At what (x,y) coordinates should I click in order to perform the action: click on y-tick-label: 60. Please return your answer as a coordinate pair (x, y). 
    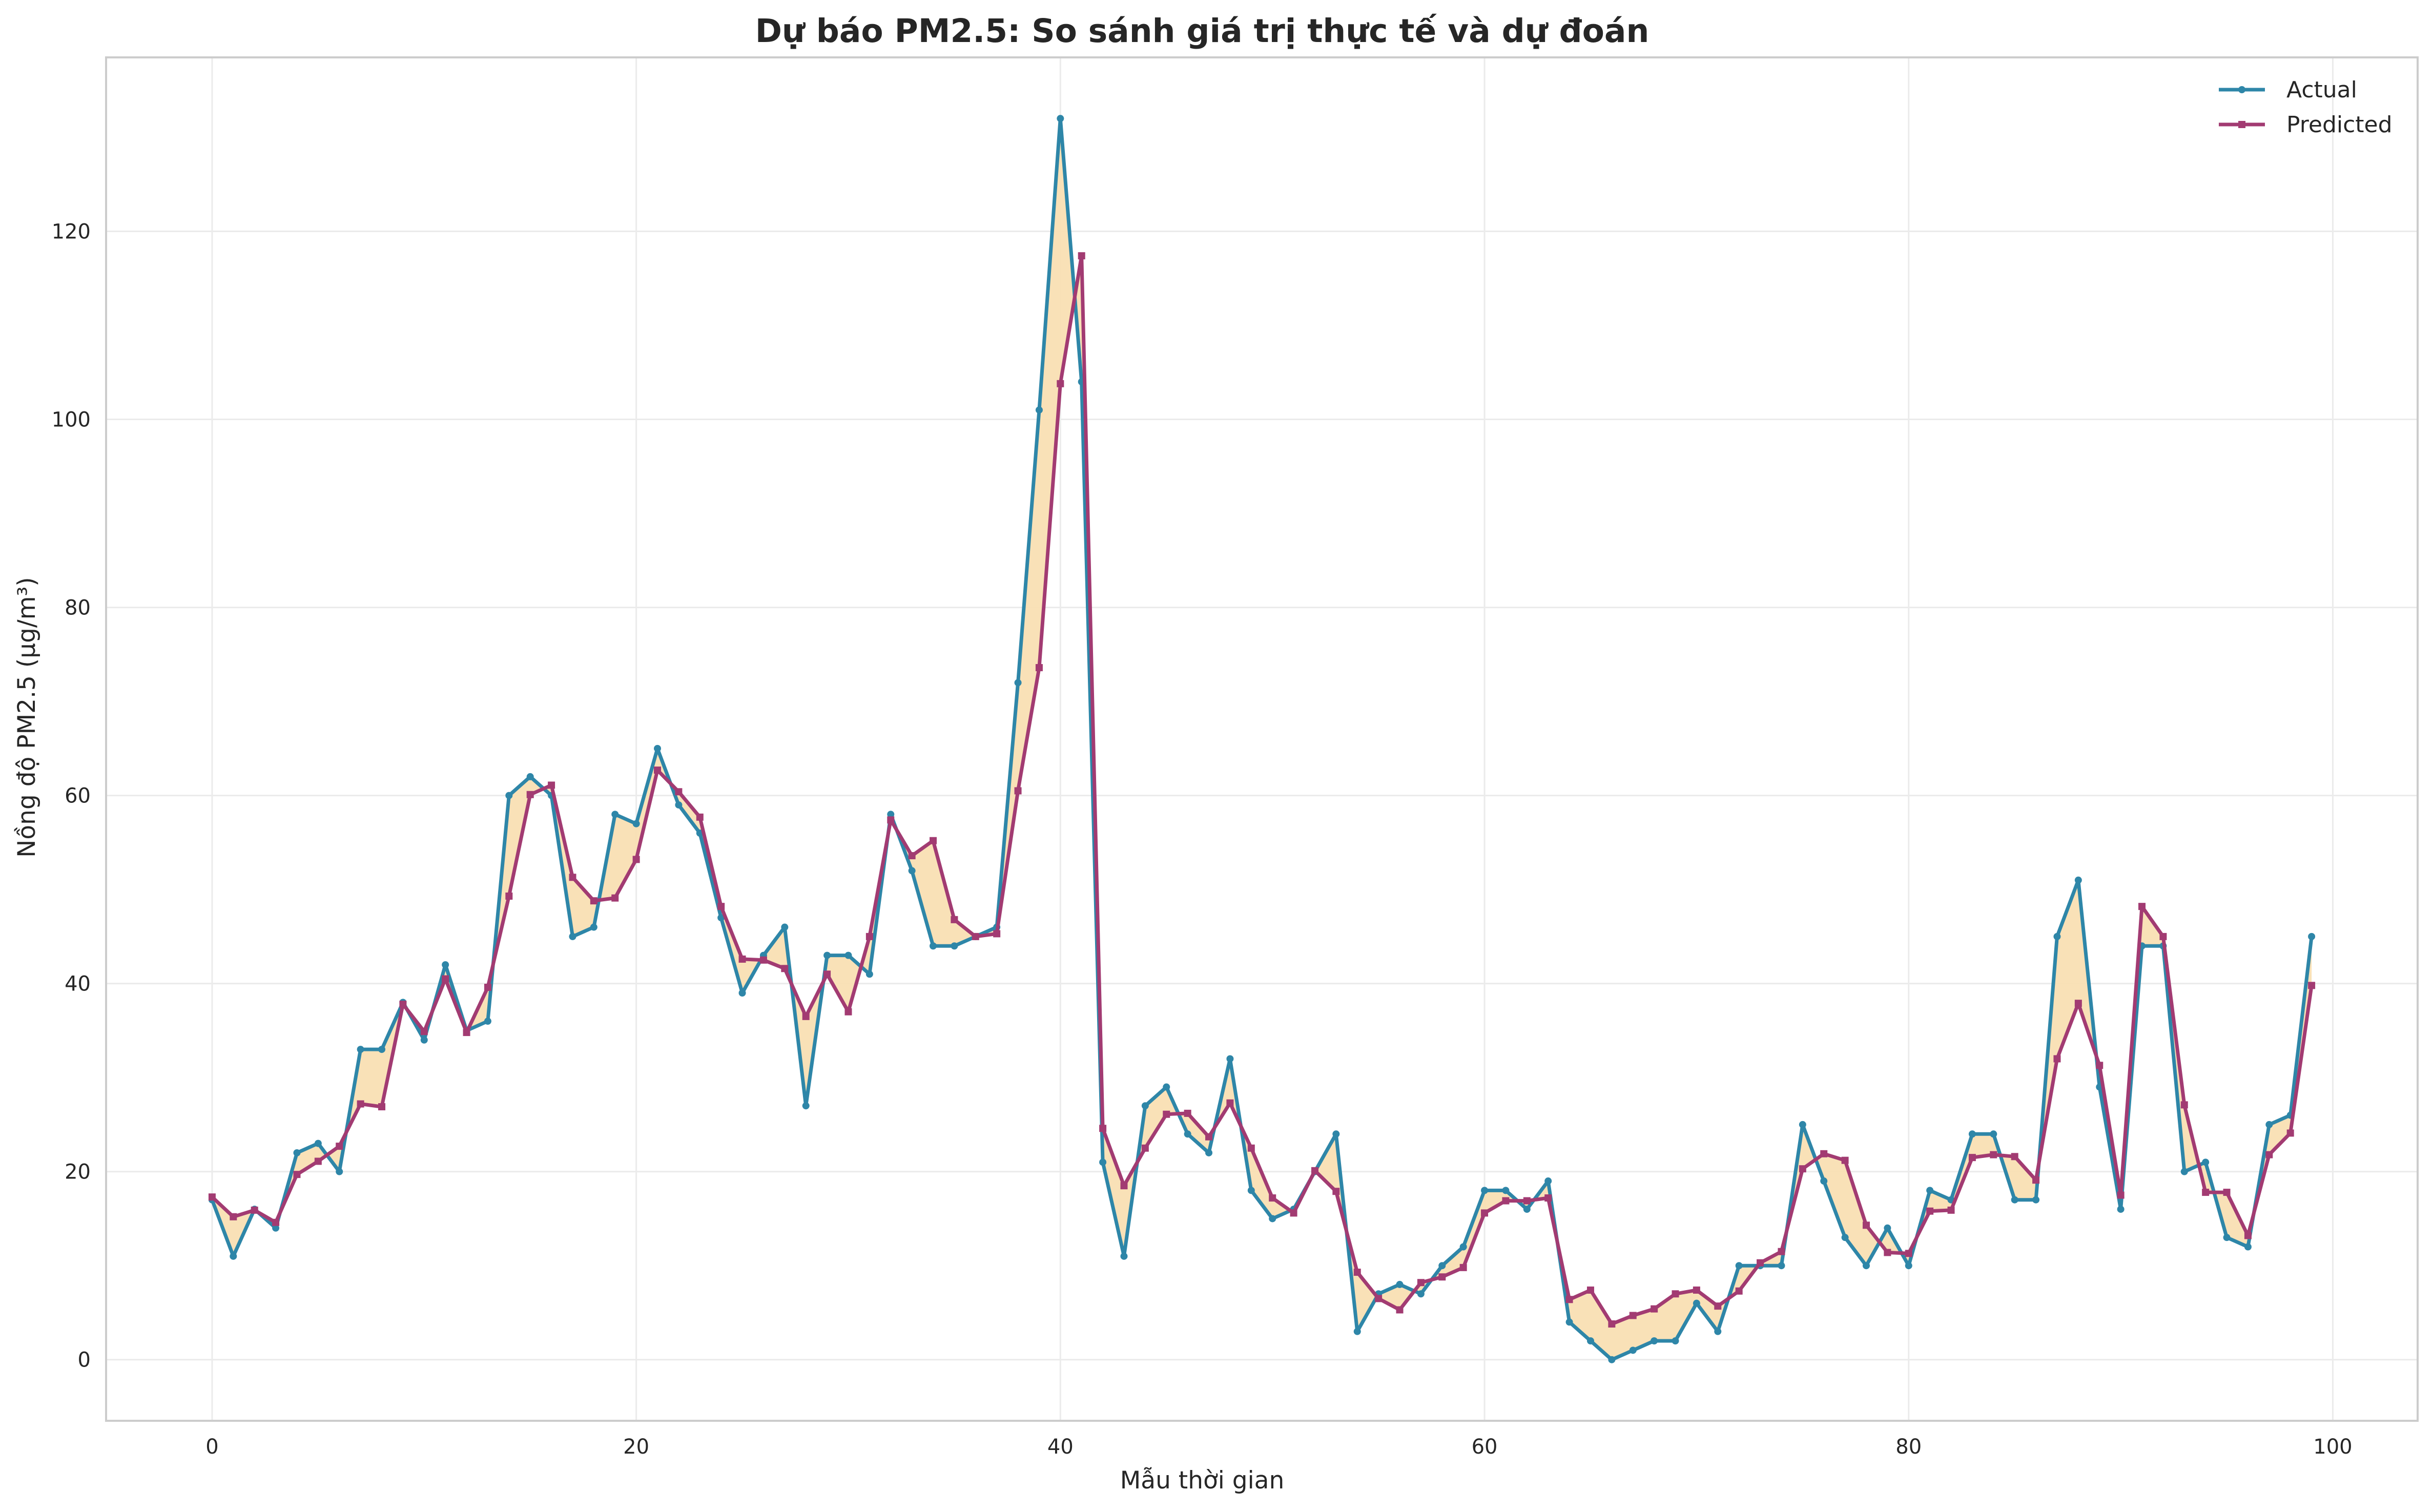
    Looking at the image, I should click on (78, 796).